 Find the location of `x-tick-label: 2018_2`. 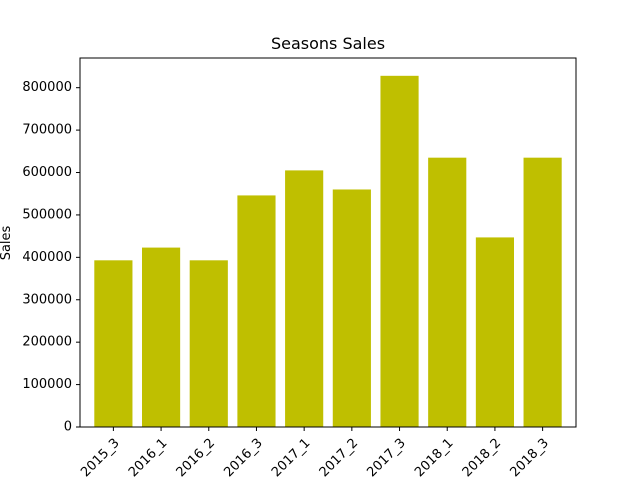

x-tick-label: 2018_2 is located at coordinates (482, 458).